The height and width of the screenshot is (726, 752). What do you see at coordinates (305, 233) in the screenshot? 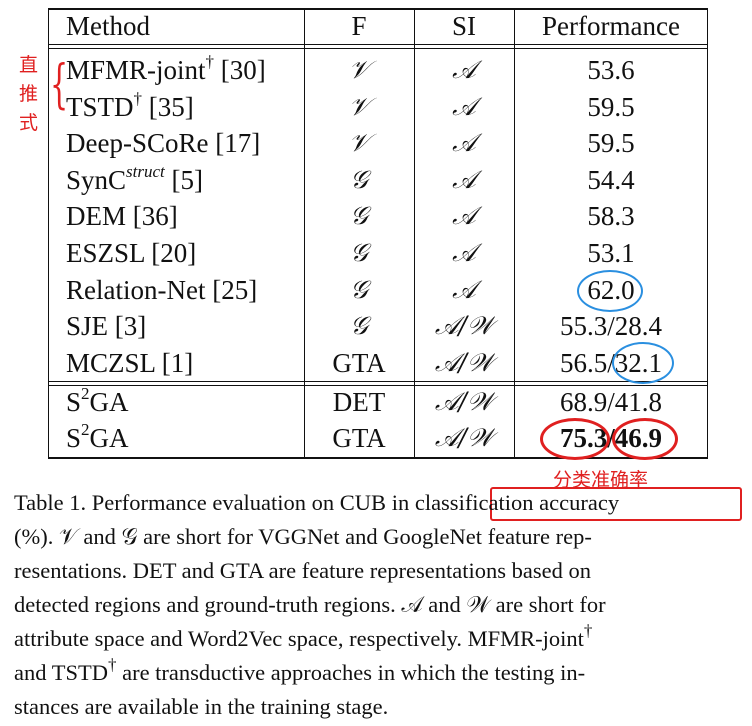
I see `column-divider-method-f` at bounding box center [305, 233].